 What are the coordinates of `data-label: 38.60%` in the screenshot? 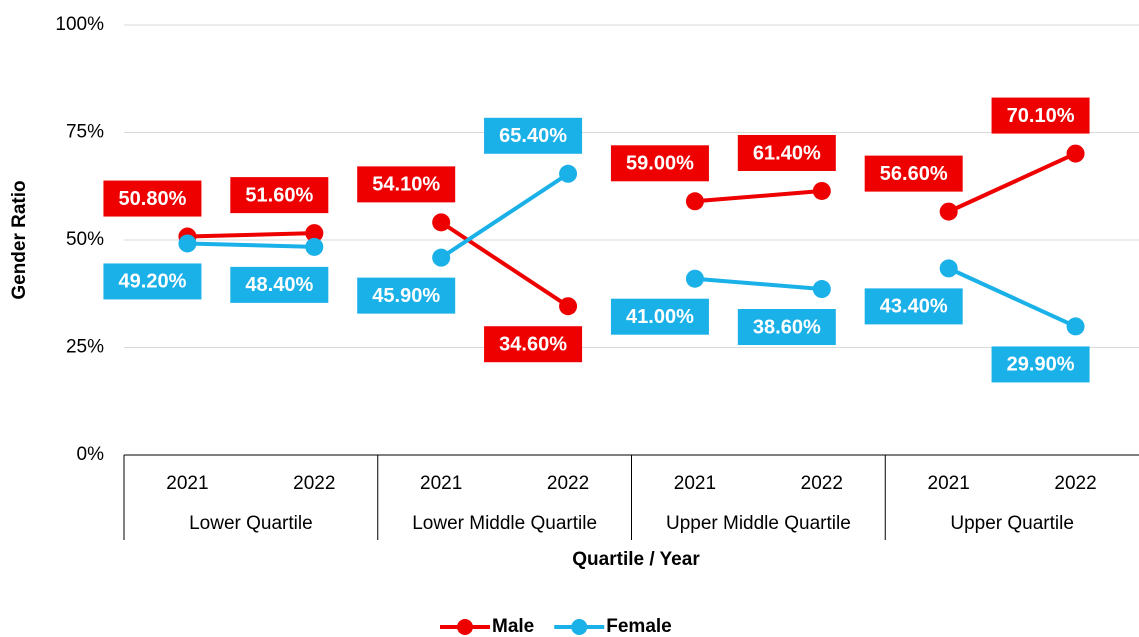 It's located at (787, 327).